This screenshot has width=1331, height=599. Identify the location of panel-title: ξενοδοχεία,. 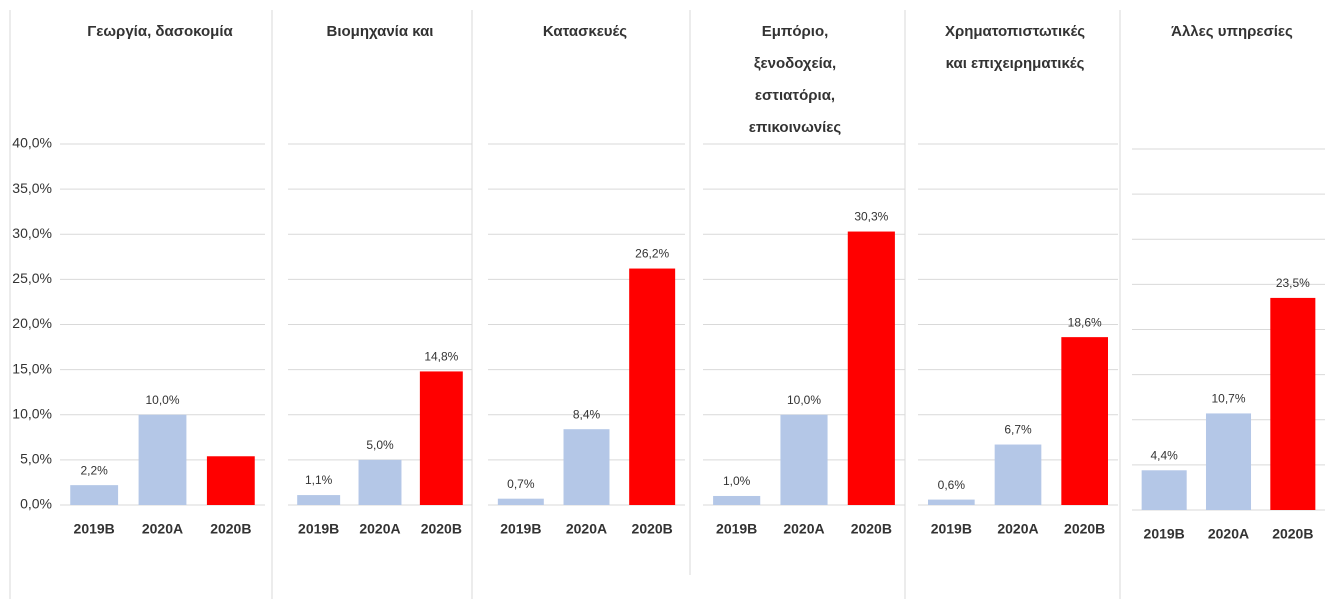
(795, 63).